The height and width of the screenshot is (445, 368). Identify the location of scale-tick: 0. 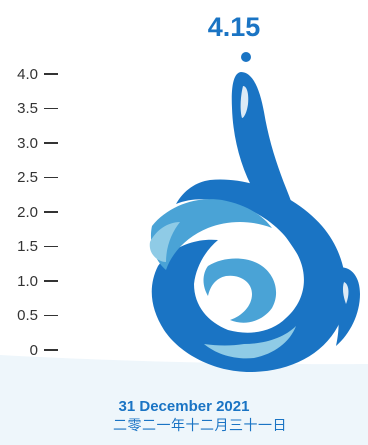
(31, 350).